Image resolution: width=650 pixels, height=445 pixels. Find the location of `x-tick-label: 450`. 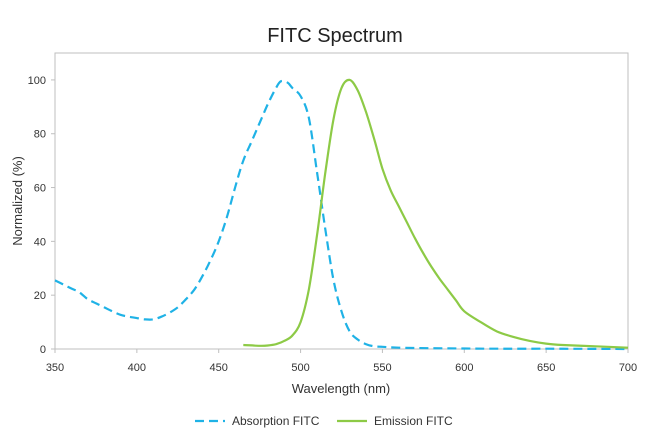

x-tick-label: 450 is located at coordinates (219, 368).